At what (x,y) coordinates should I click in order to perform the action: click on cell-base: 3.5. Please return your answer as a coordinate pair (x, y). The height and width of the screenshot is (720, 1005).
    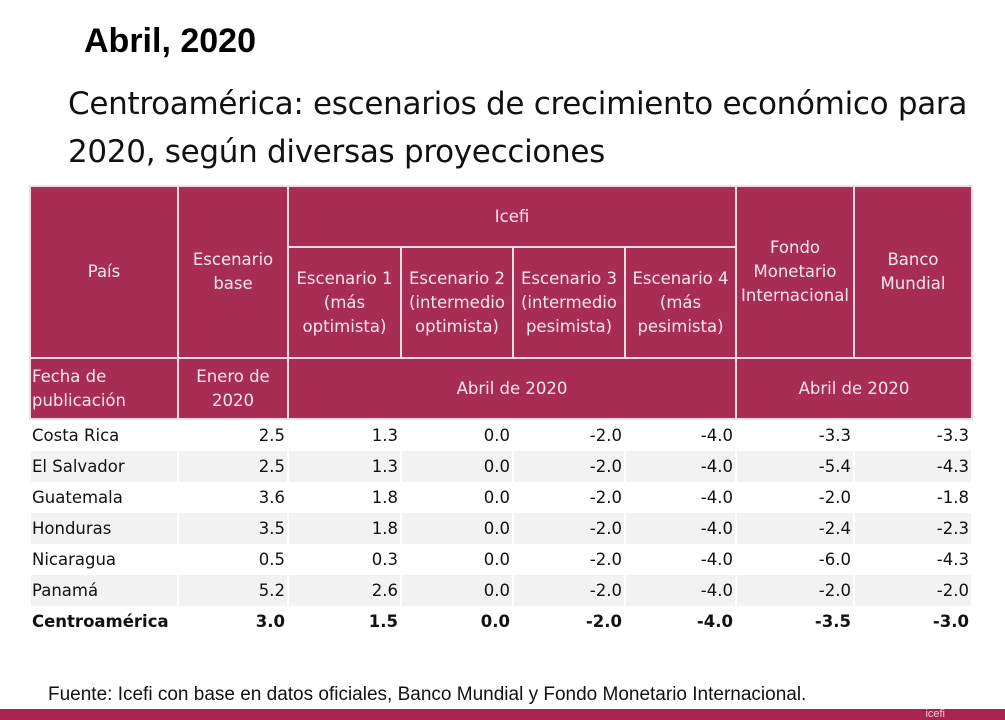
    Looking at the image, I should click on (233, 528).